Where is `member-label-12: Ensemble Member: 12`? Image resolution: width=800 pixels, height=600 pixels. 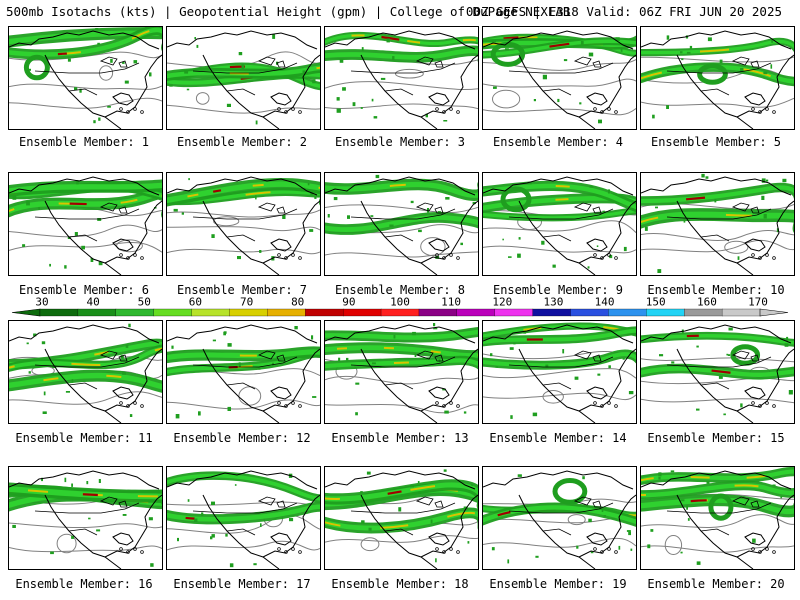
member-label-12: Ensemble Member: 12 is located at coordinates (242, 438).